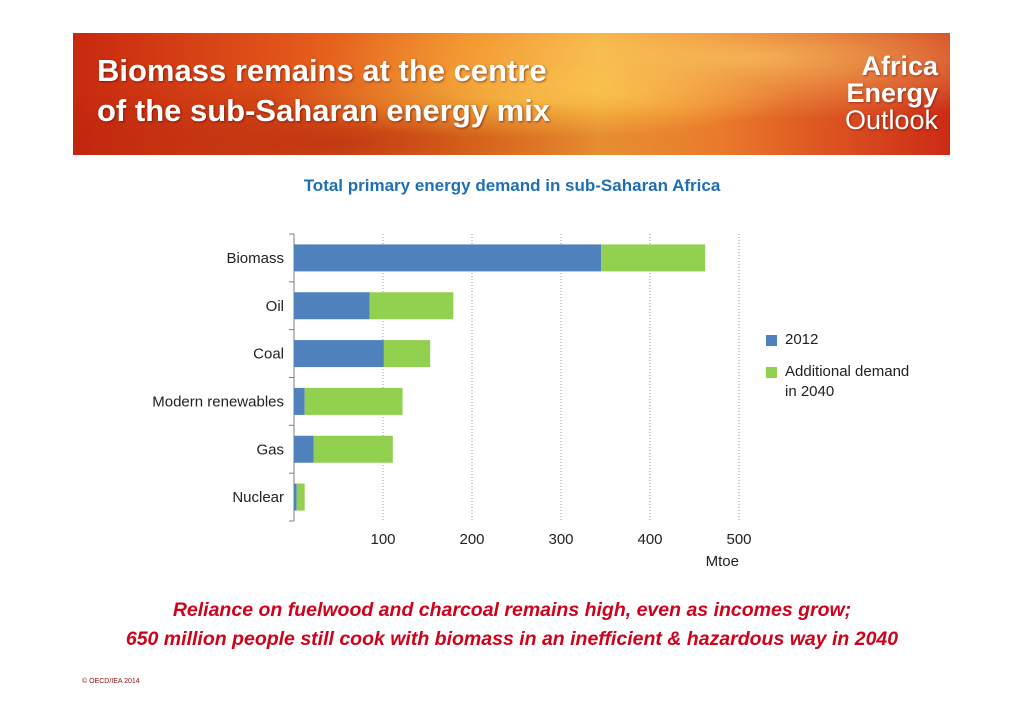  I want to click on bar-biomass-2012, so click(448, 258).